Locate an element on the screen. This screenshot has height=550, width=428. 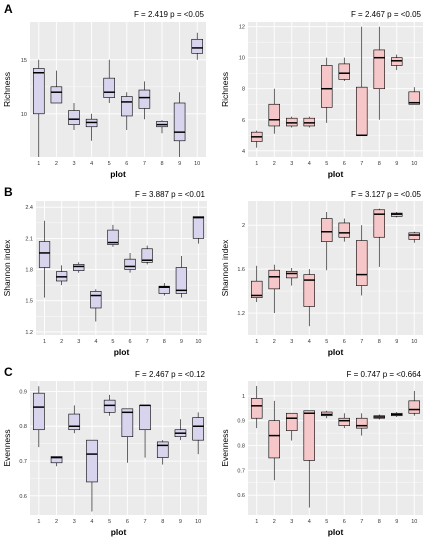
y-tick-label: 8 is located at coordinates (243, 90).